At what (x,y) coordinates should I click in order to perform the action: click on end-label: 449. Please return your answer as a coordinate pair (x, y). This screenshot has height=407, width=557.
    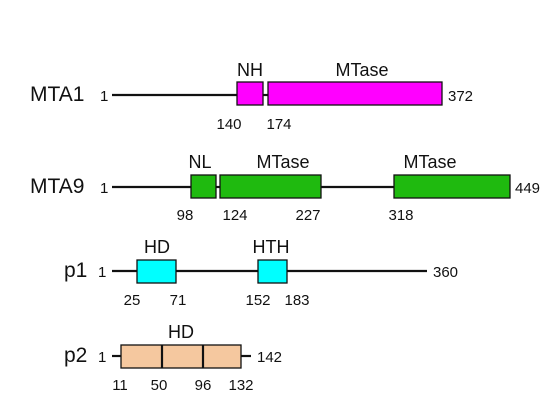
    Looking at the image, I should click on (527, 188).